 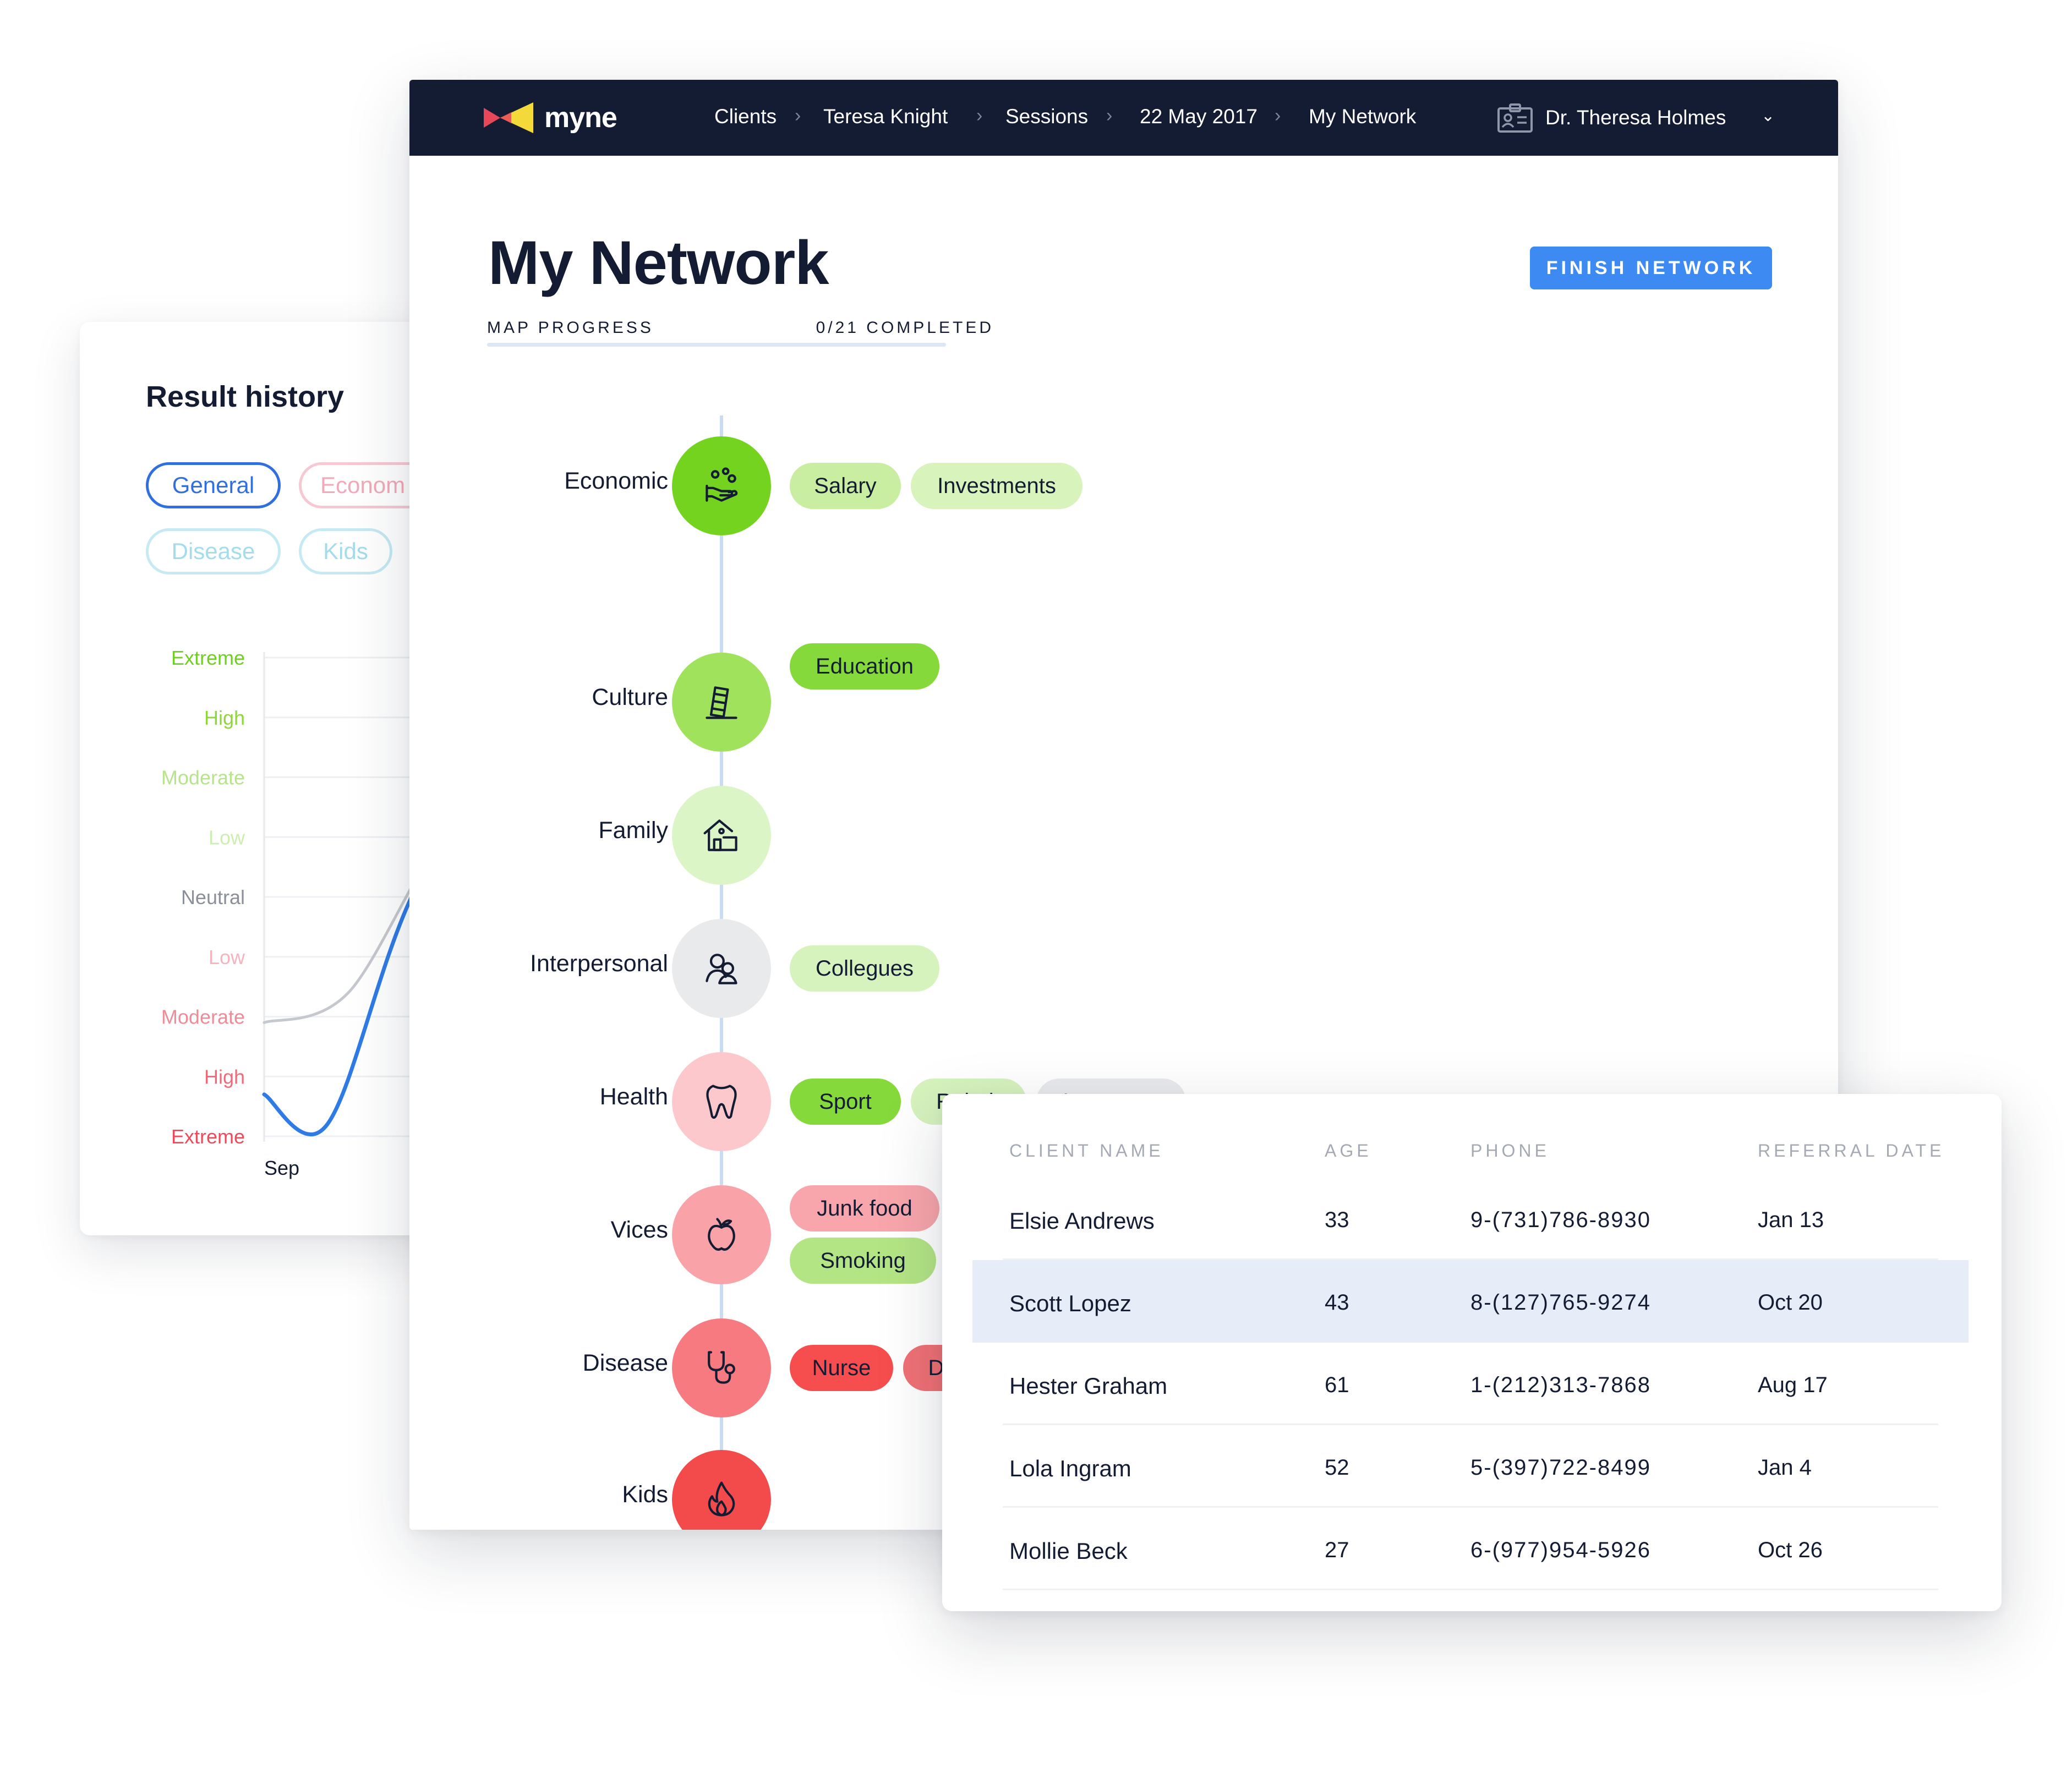 I want to click on table-row: Elsie Andrews 33 9-(731)786-8930 Jan 13, so click(x=1470, y=1219).